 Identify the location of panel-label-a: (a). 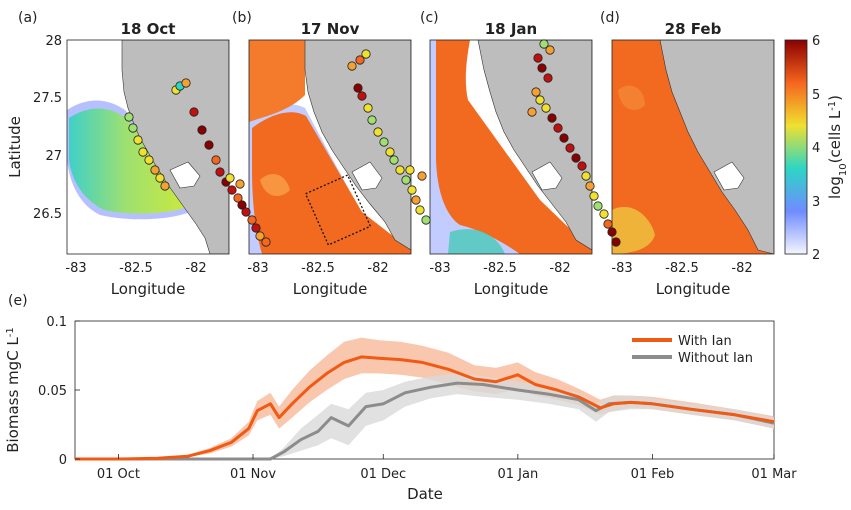
(28, 18).